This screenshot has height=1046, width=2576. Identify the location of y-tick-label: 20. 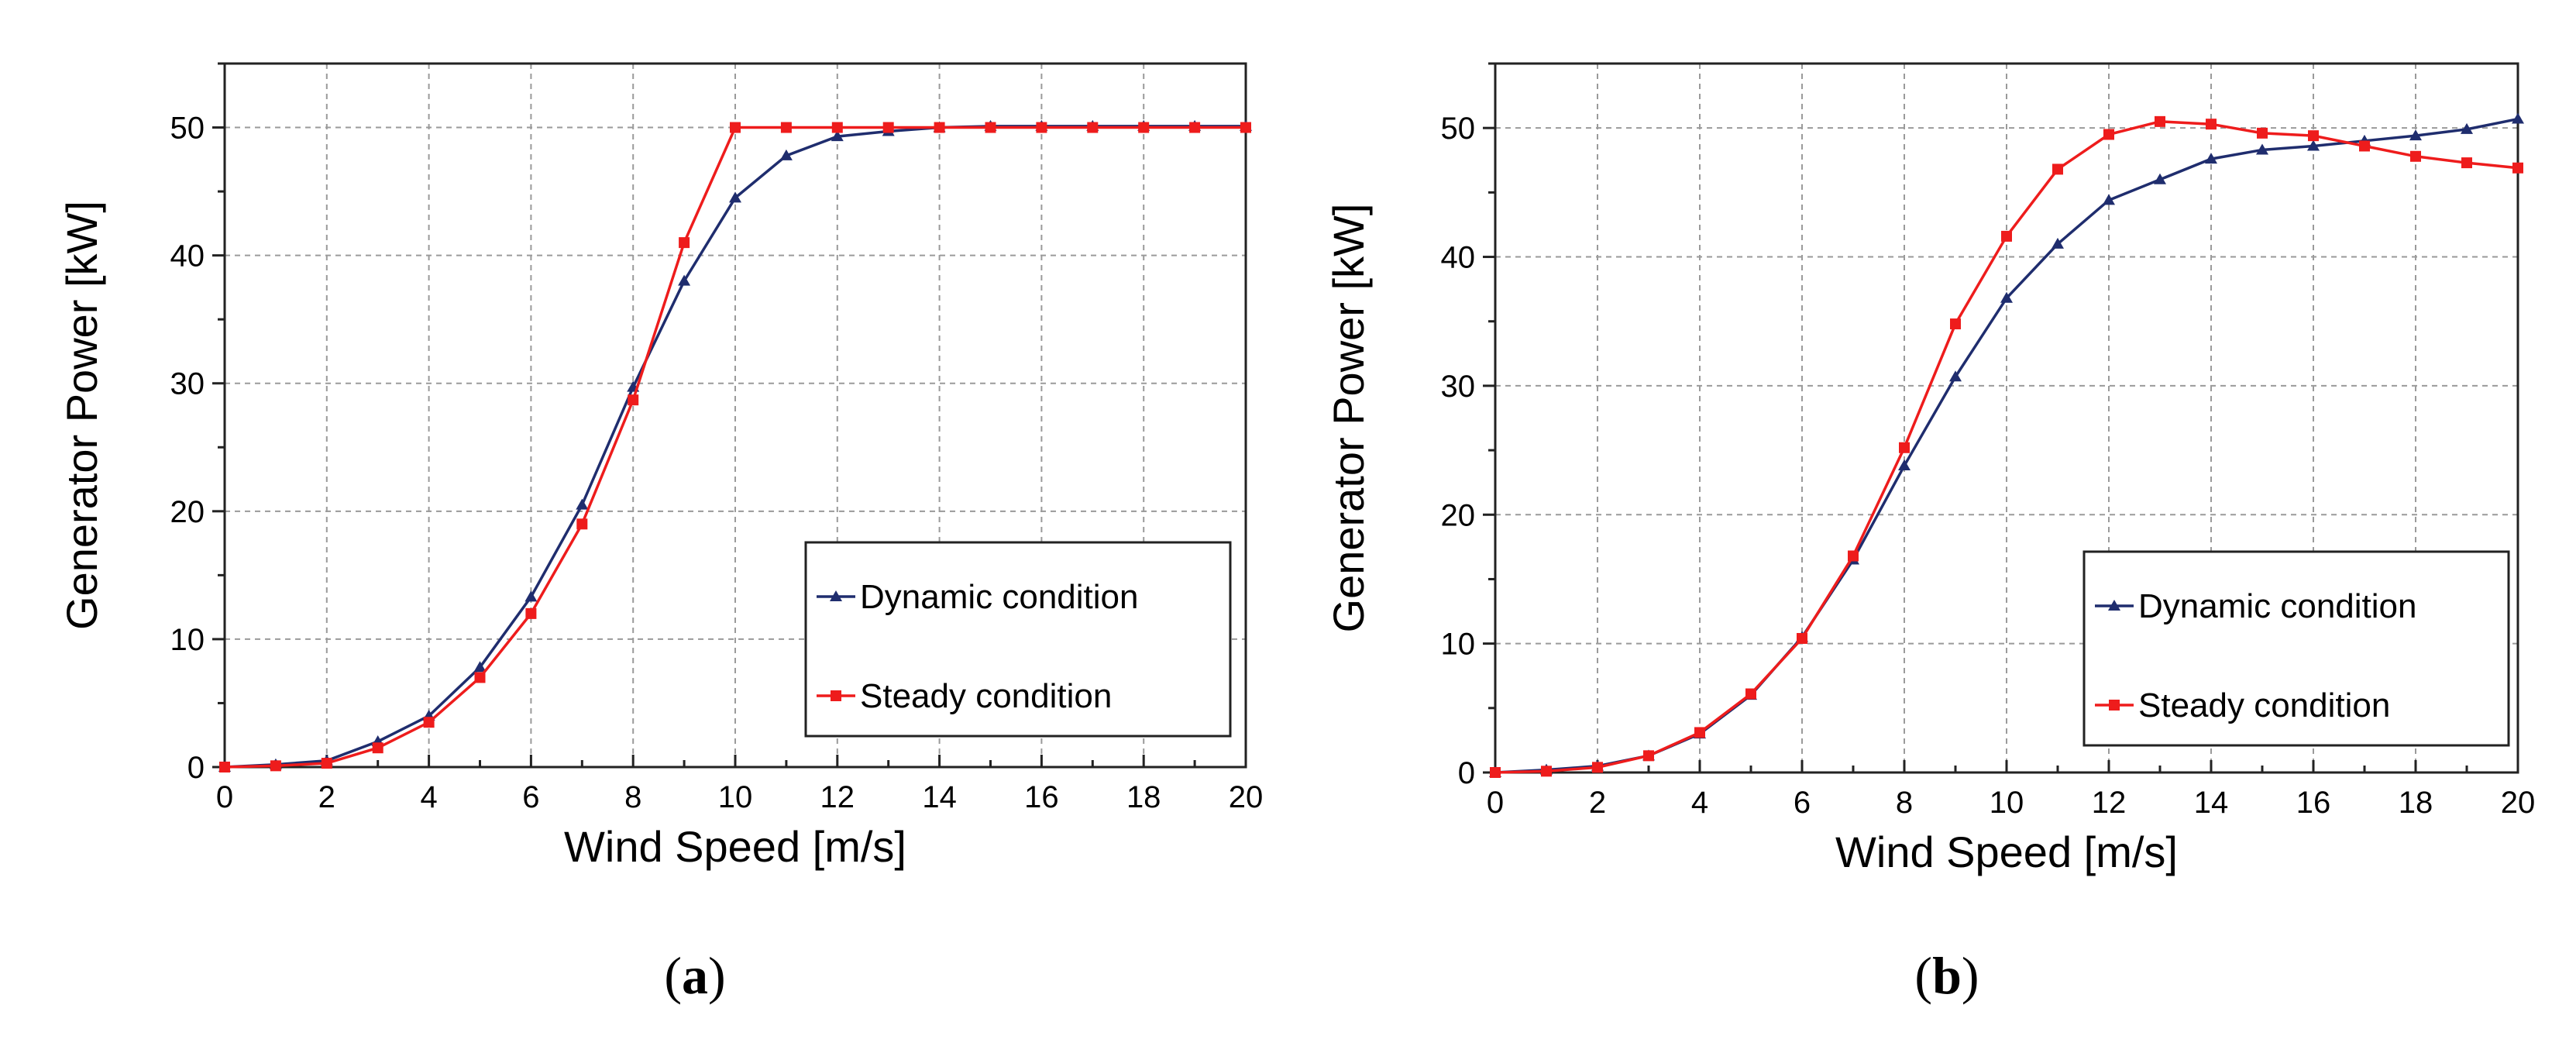
(1458, 515).